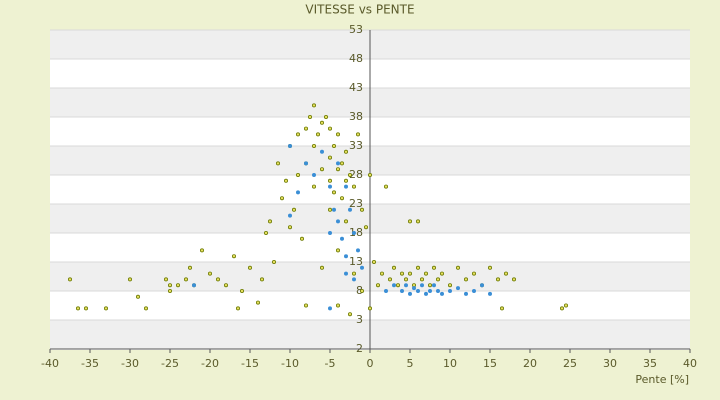 The width and height of the screenshot is (720, 400). I want to click on y-tick-label: 33, so click(356, 145).